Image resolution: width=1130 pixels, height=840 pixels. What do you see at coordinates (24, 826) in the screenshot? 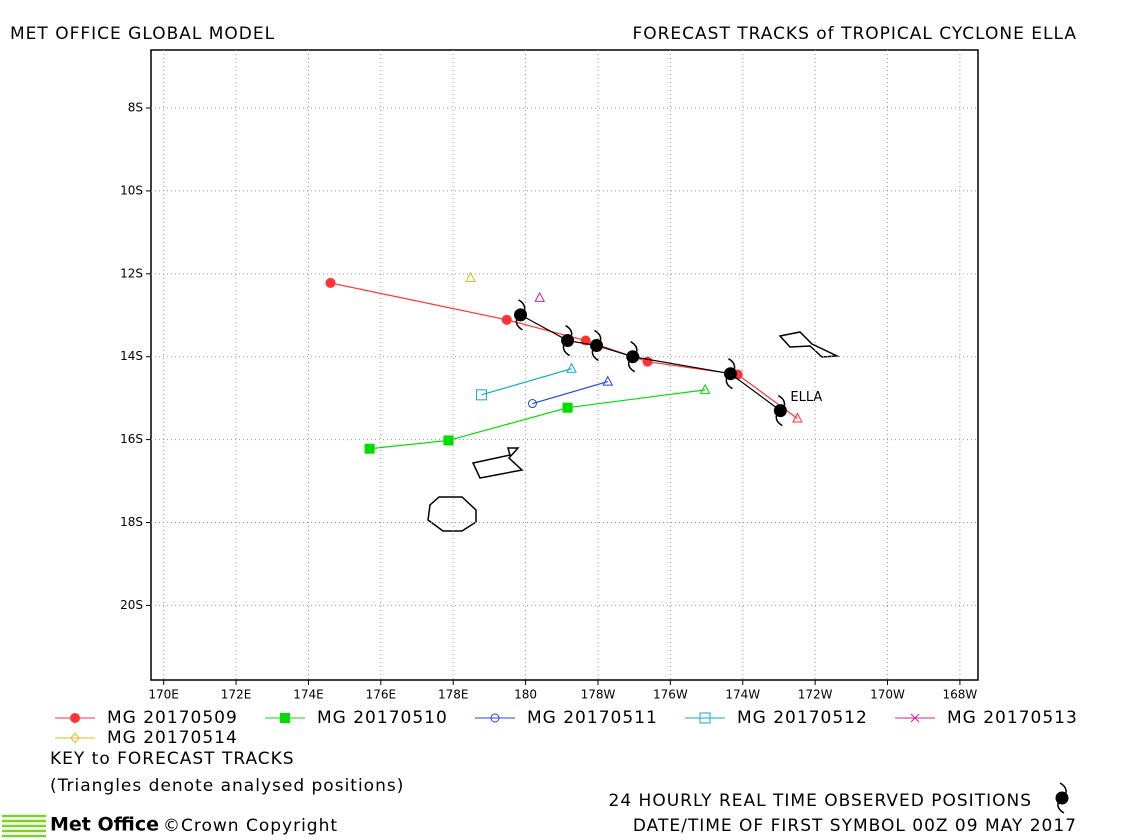
I see `logo` at bounding box center [24, 826].